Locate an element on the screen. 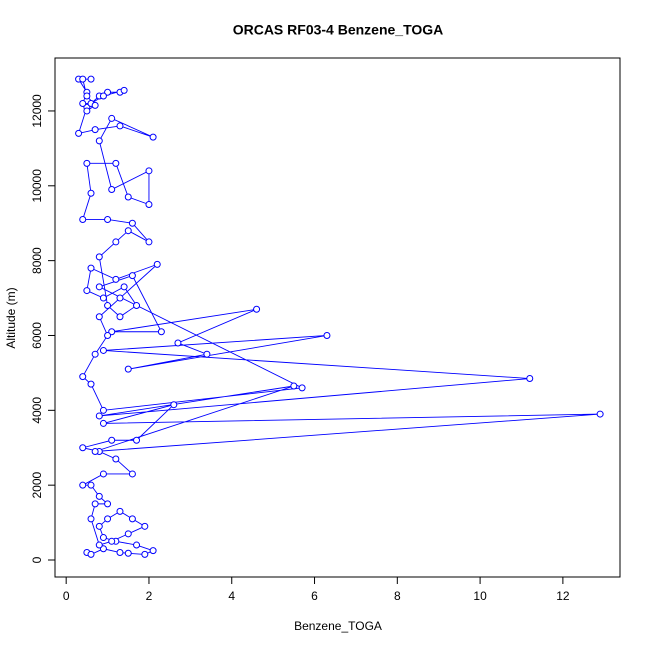 The width and height of the screenshot is (650, 655). x-tick-label: 6 is located at coordinates (314, 596).